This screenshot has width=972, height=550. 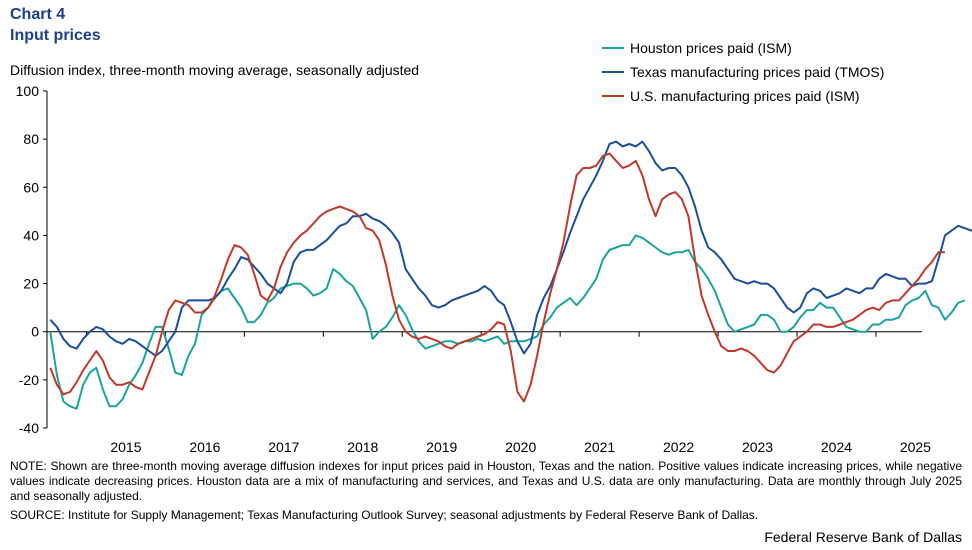 What do you see at coordinates (863, 537) in the screenshot?
I see `credit: Federal Reserve Bank of Dallas` at bounding box center [863, 537].